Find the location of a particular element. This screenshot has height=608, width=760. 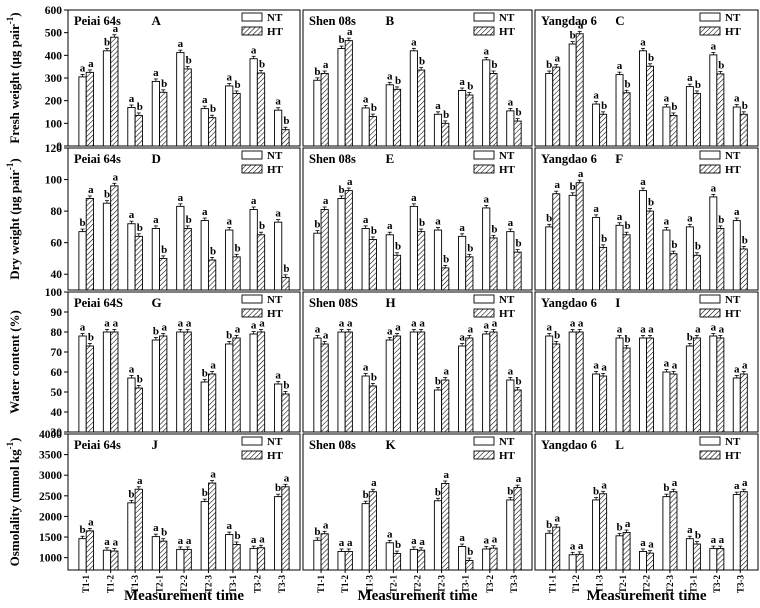

panel-e-legend-ht-label: HT is located at coordinates (507, 170).